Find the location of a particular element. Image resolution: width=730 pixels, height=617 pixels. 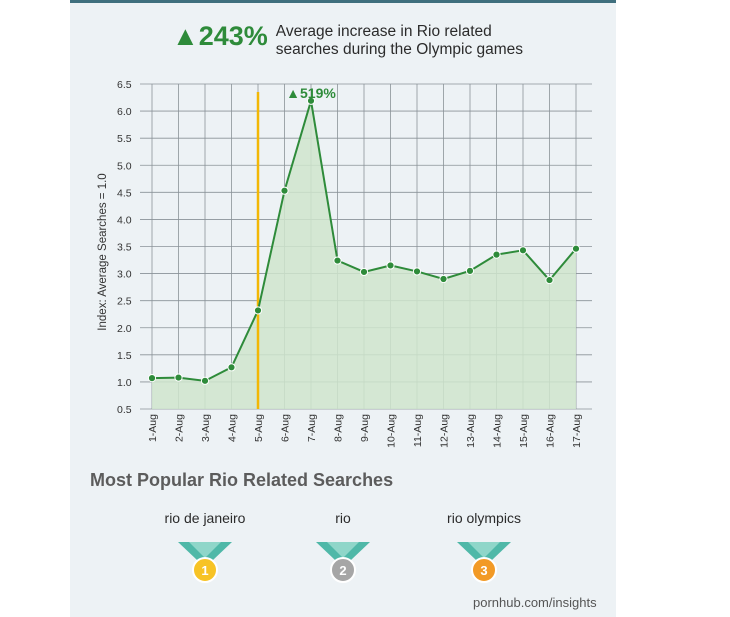

x-tick-label: 10-Aug is located at coordinates (392, 431).